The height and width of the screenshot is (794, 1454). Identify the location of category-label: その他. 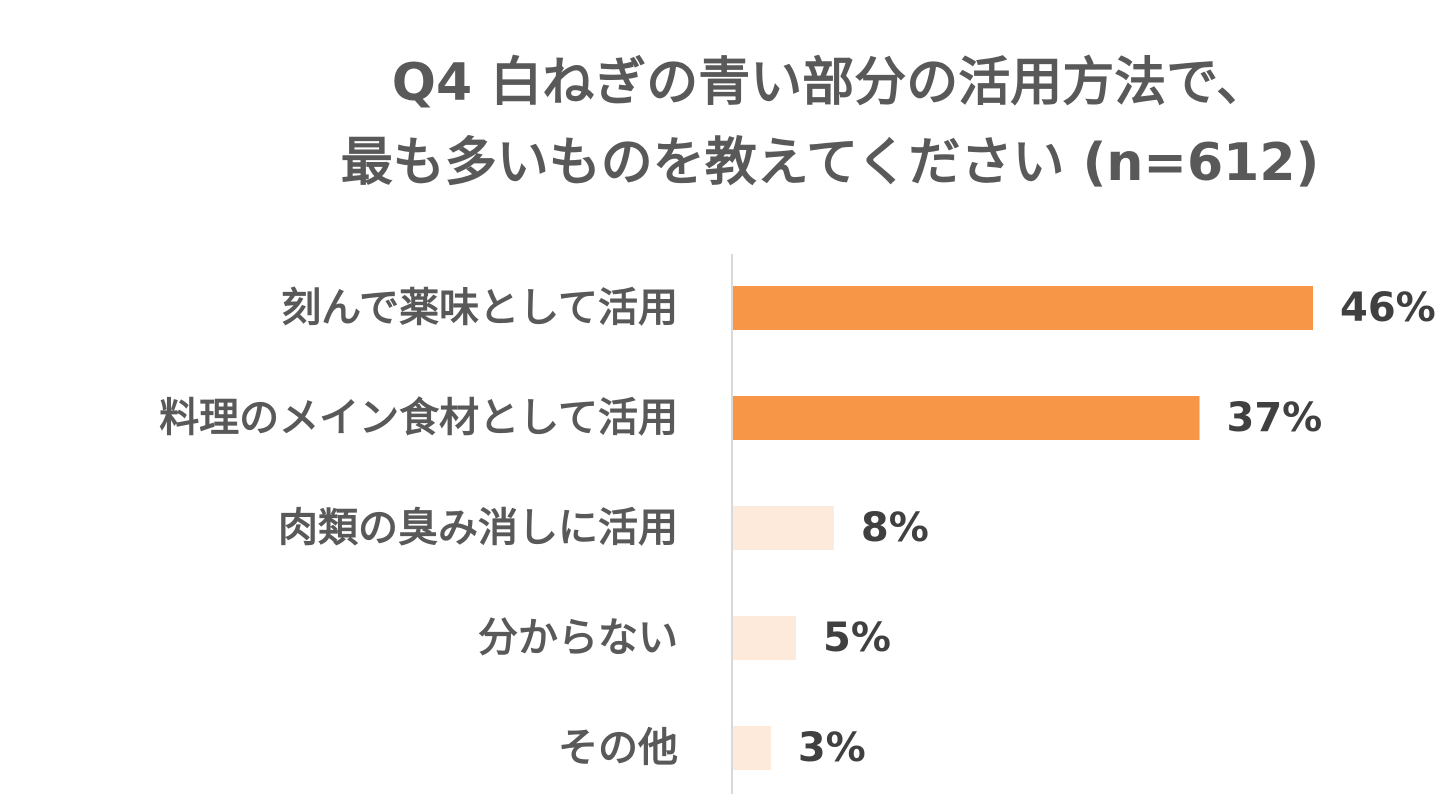
(618, 748).